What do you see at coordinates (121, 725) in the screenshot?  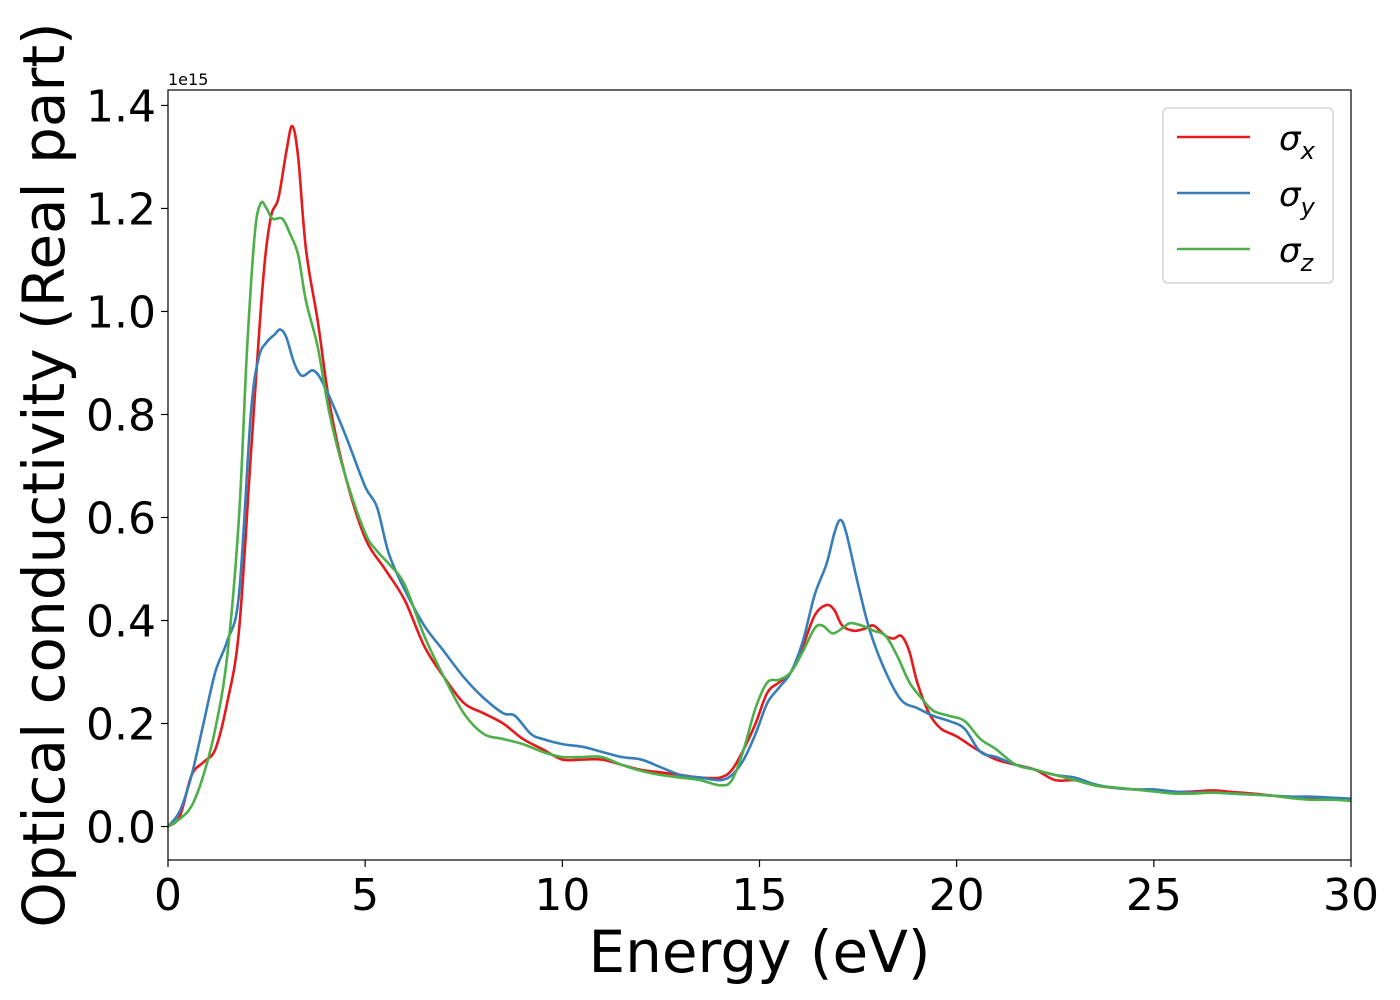 I see `y-tick-label: 0.2` at bounding box center [121, 725].